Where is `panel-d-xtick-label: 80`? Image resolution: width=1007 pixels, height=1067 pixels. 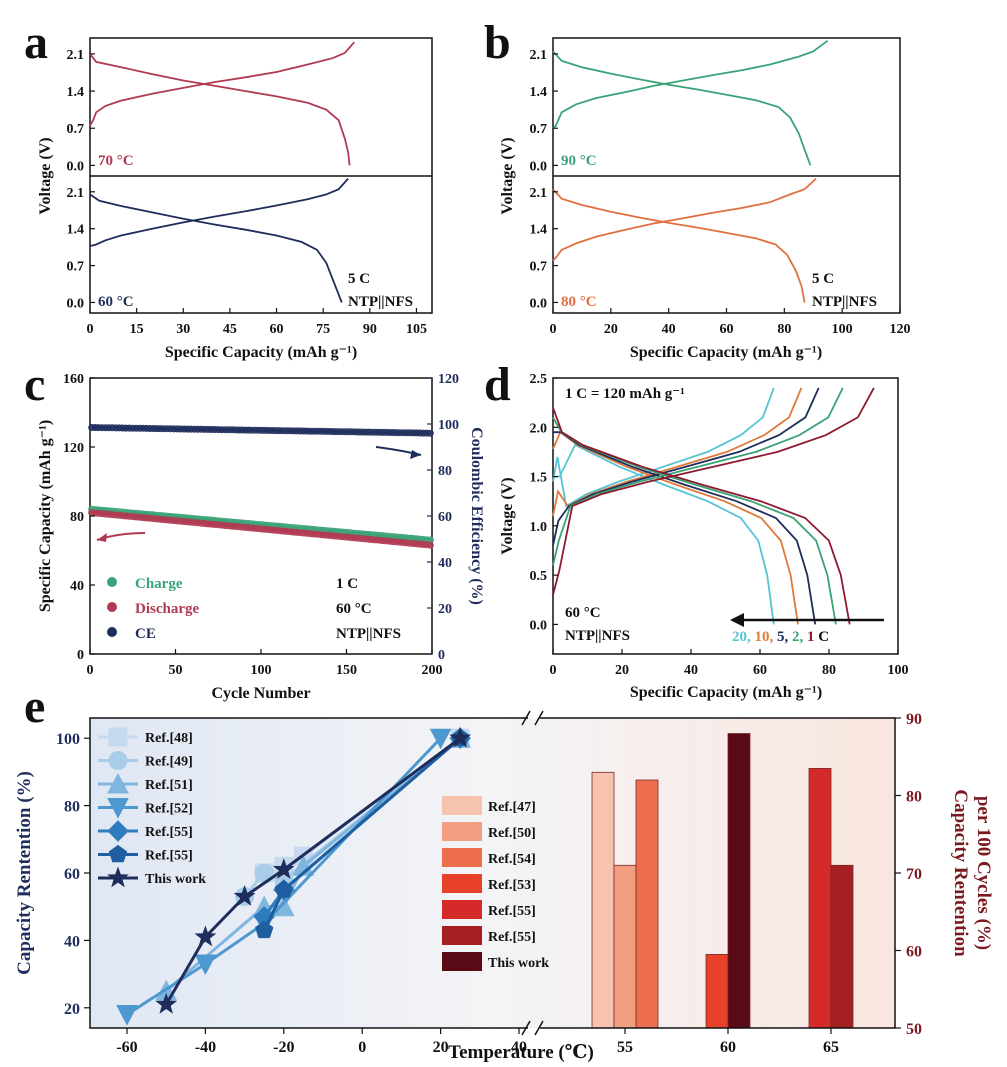
panel-d-xtick-label: 80 is located at coordinates (829, 670).